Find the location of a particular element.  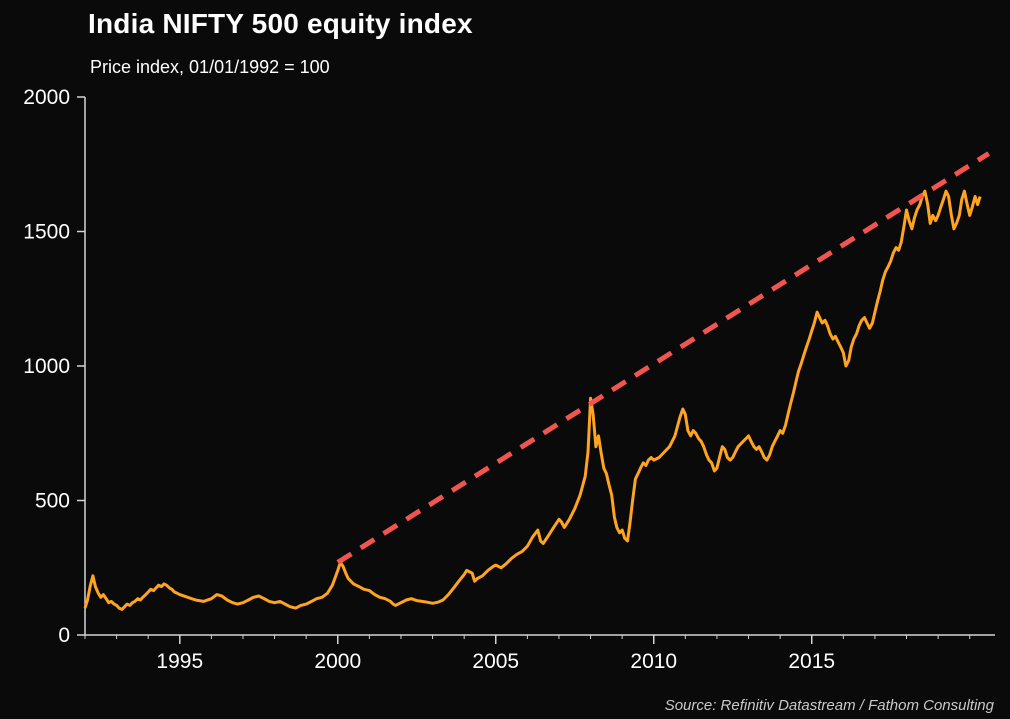

x-tick-label: 2000 is located at coordinates (337, 661).